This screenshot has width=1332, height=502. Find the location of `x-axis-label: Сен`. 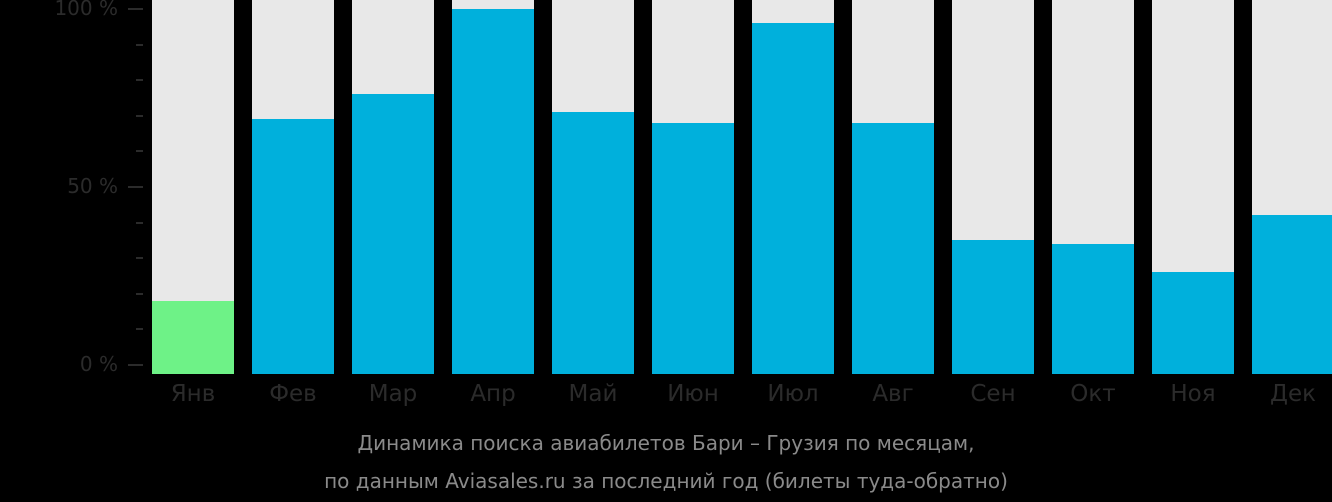

x-axis-label: Сен is located at coordinates (993, 394).